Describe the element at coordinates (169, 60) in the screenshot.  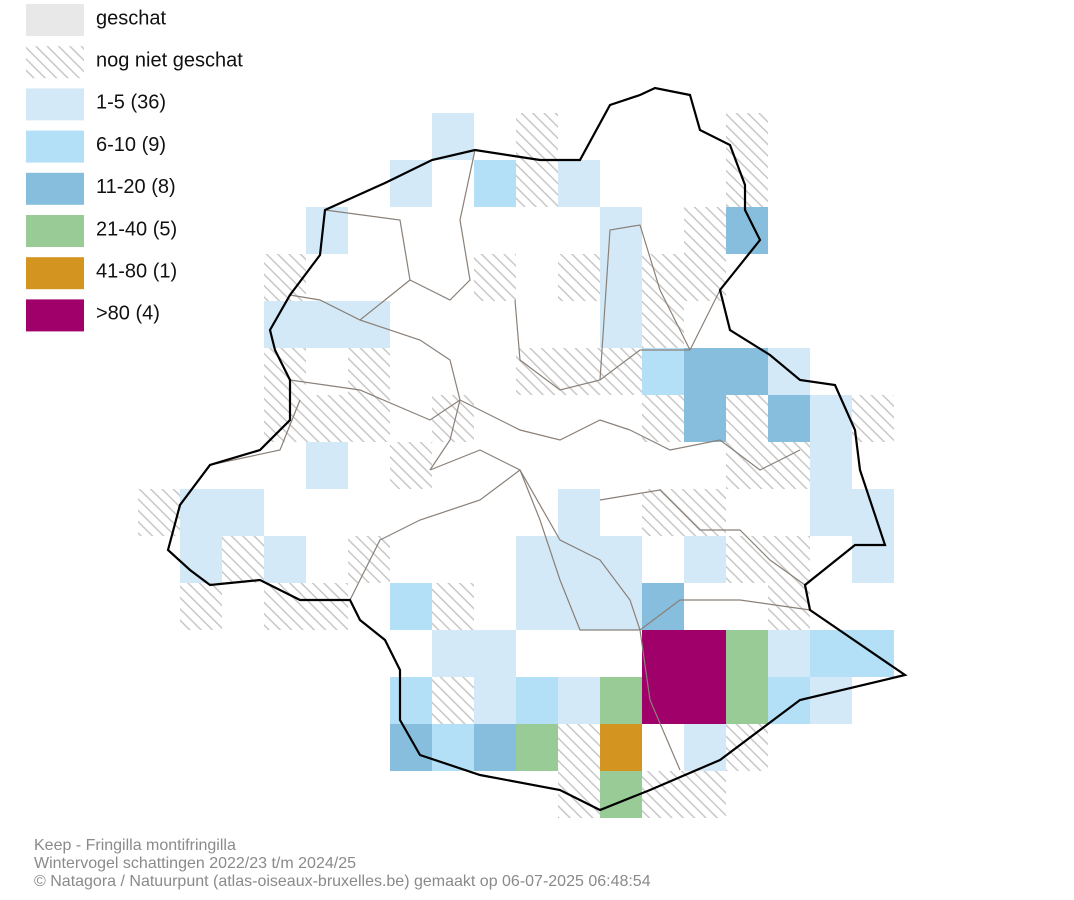
I see `legend-label: nog niet geschat` at that location.